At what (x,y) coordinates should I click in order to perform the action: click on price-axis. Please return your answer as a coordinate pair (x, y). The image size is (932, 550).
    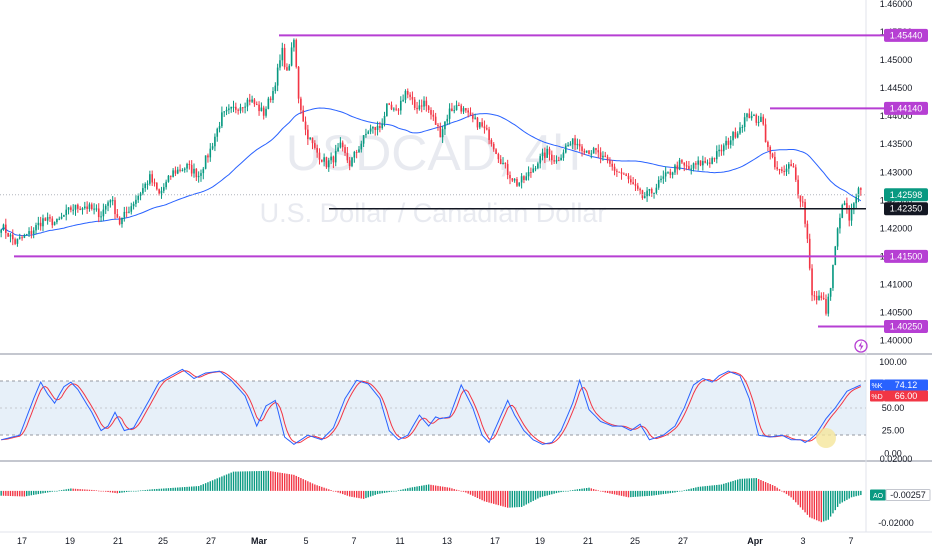
    Looking at the image, I should click on (899, 275).